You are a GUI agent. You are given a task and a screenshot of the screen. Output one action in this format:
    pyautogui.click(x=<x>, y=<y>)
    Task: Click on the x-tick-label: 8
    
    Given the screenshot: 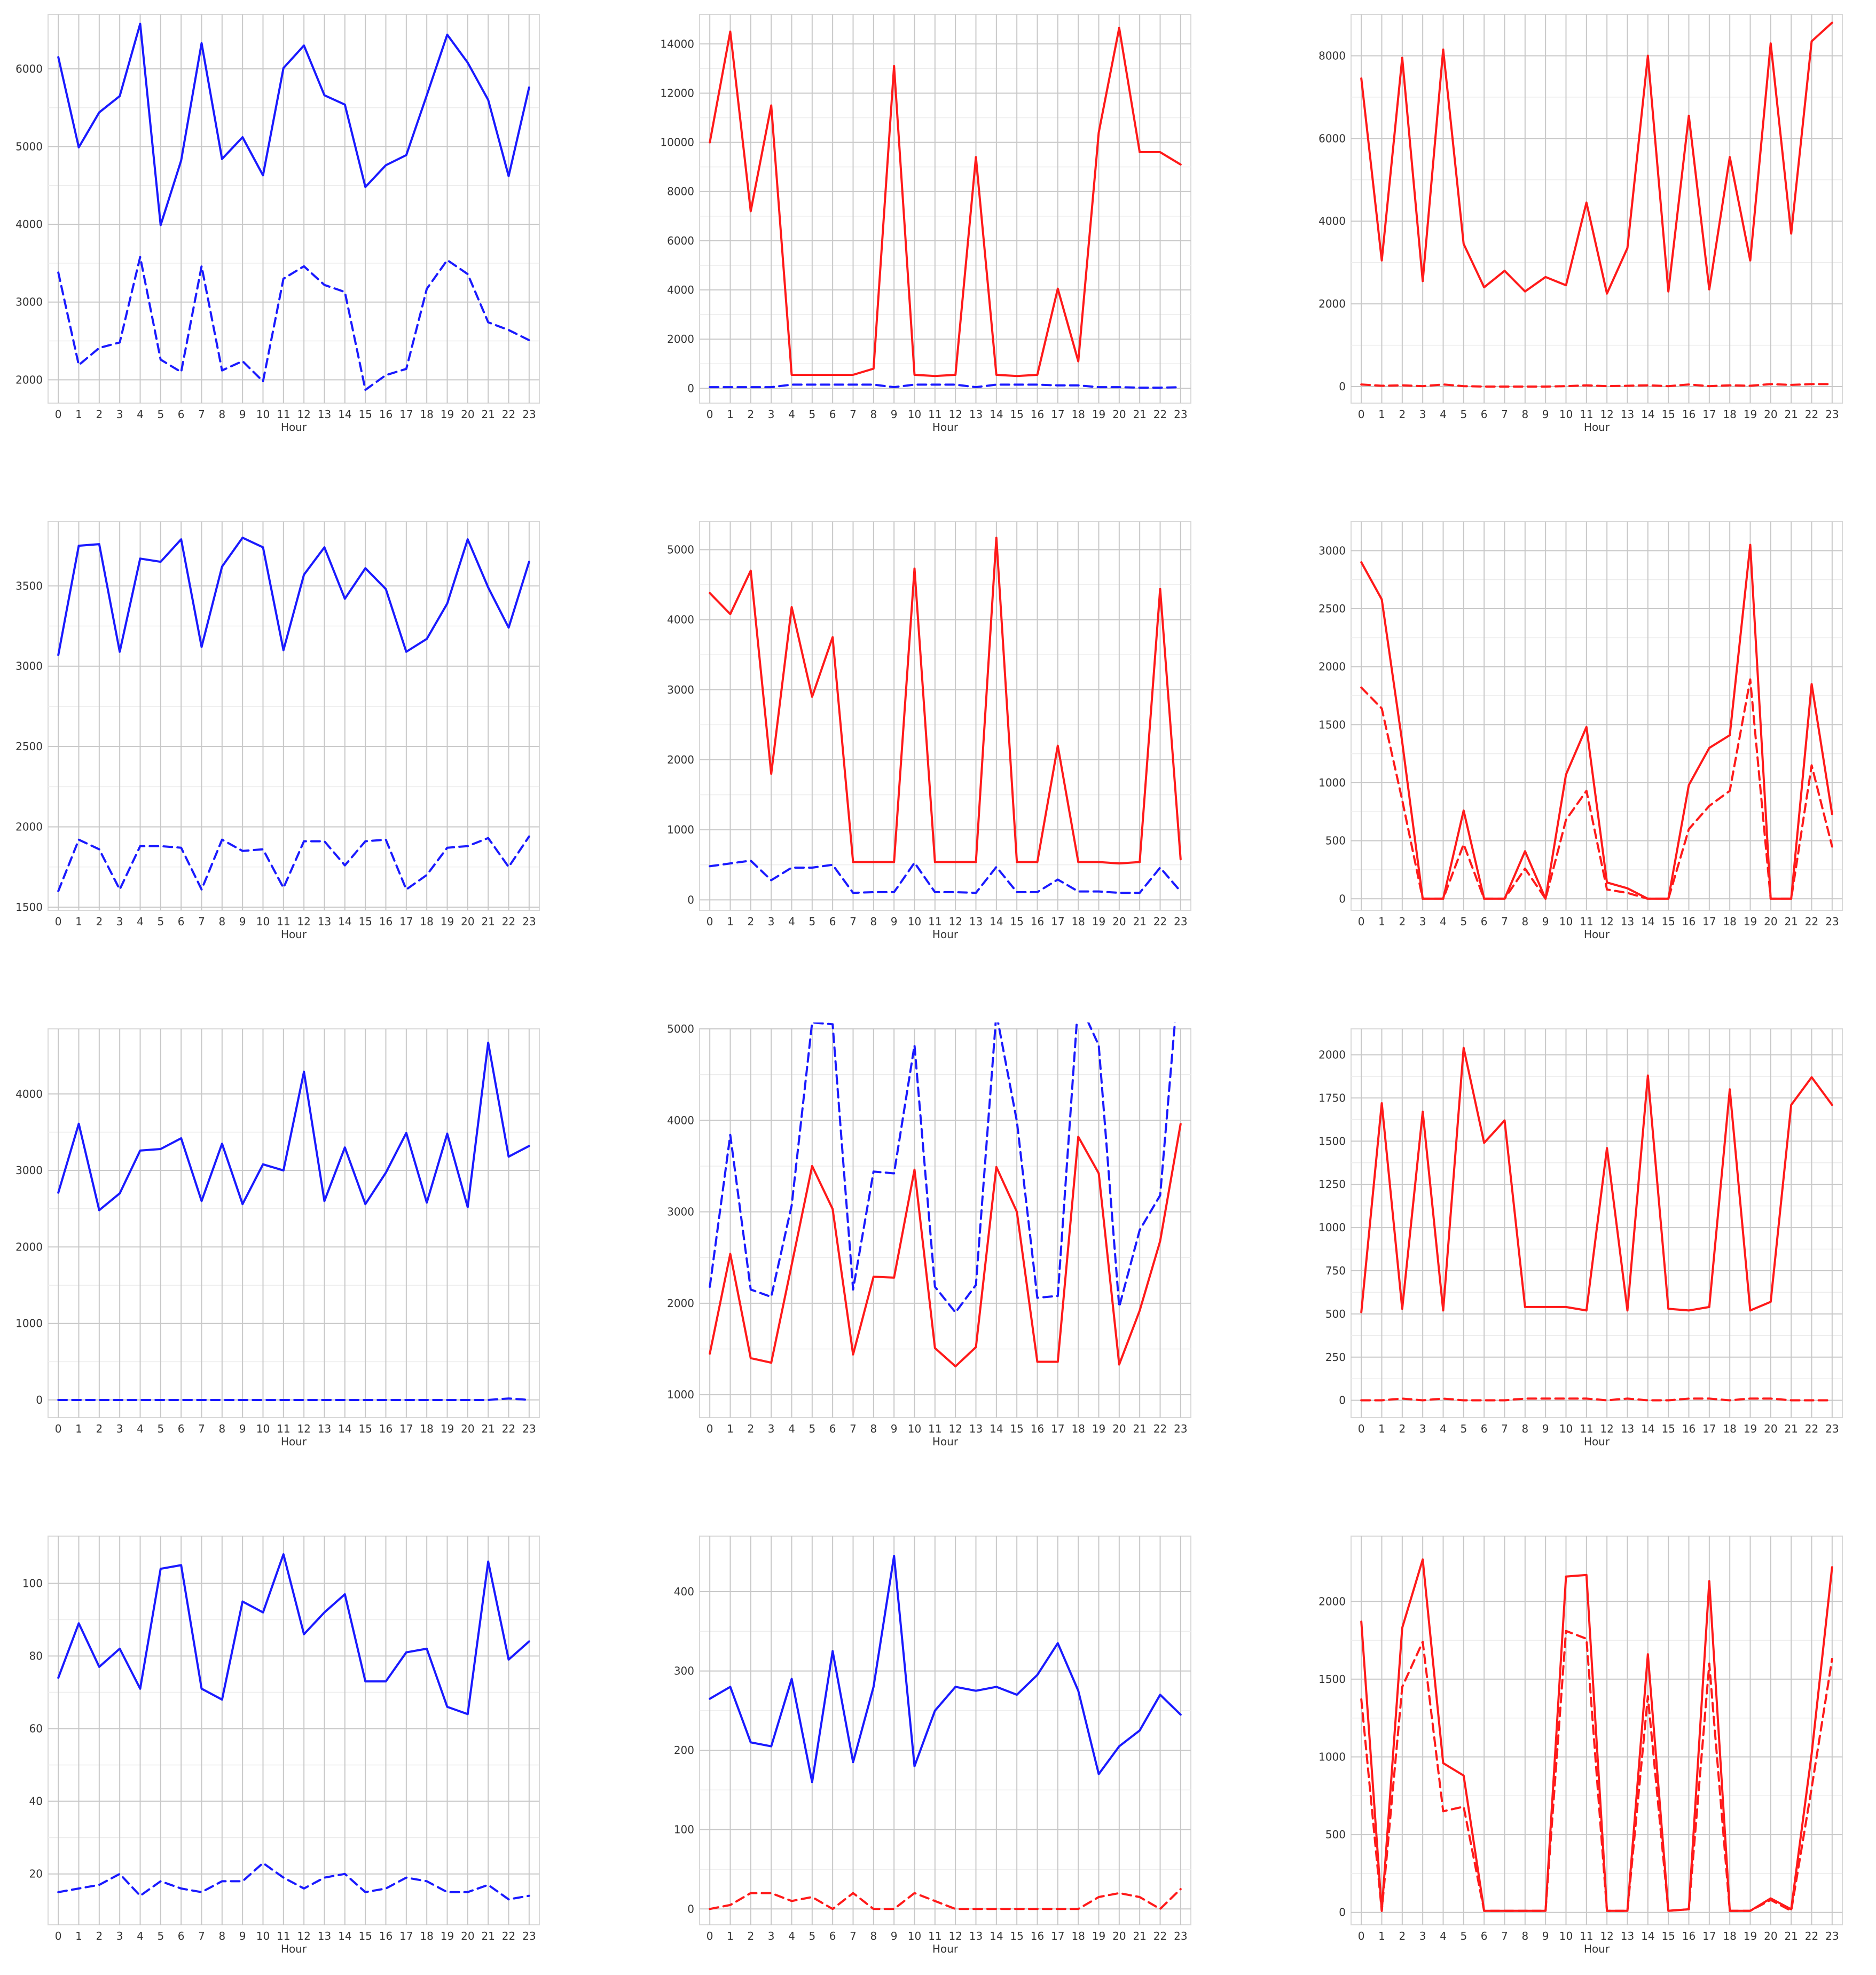 What is the action you would take?
    pyautogui.click(x=873, y=1428)
    